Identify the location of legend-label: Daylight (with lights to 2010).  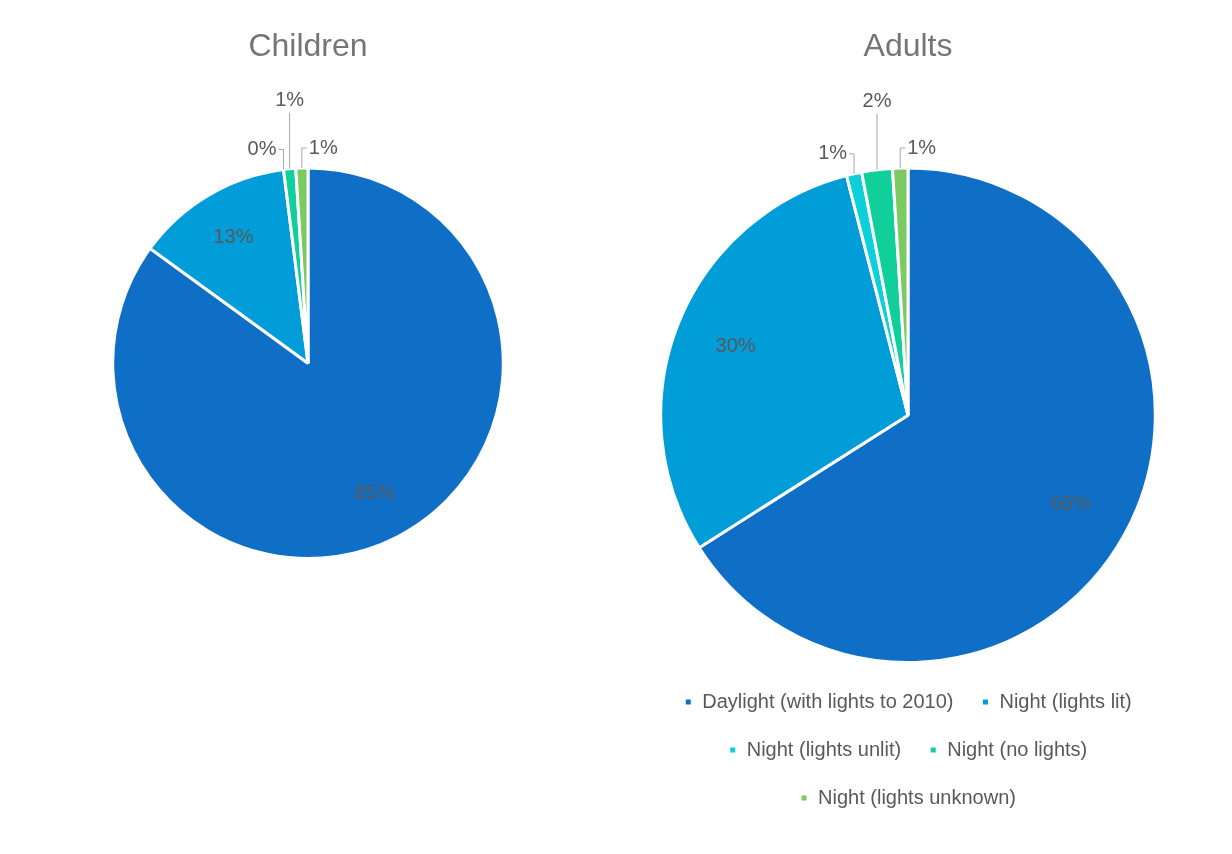
(828, 700).